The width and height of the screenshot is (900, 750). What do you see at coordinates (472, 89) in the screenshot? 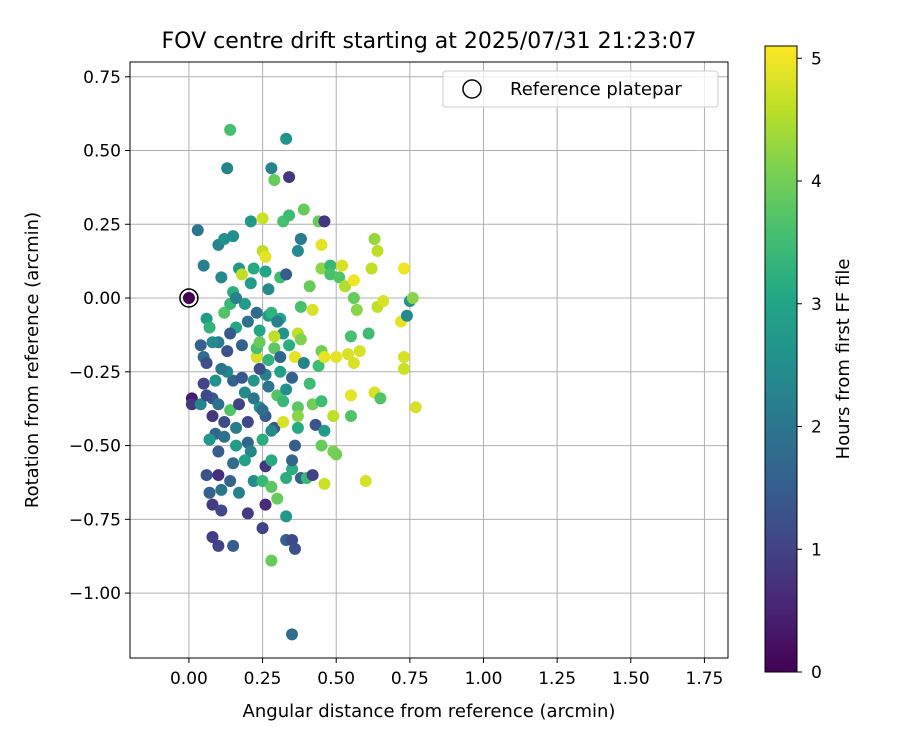
I see `legend-marker-icon` at bounding box center [472, 89].